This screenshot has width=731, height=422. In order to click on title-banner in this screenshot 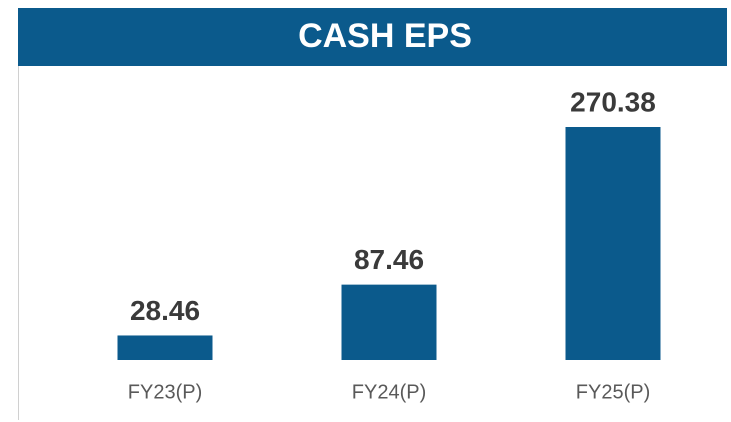, I will do `click(372, 37)`.